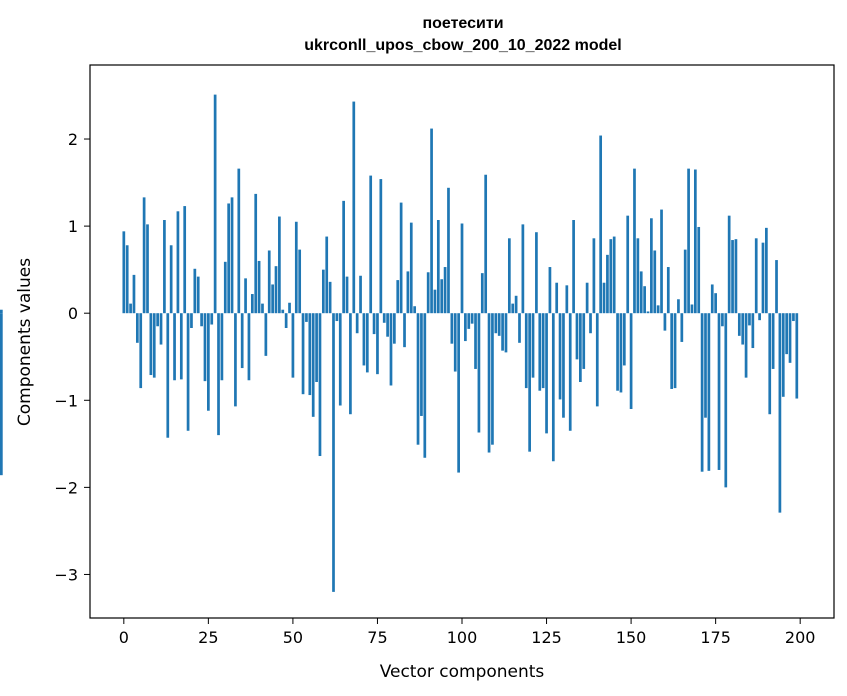 Image resolution: width=847 pixels, height=696 pixels. Describe the element at coordinates (462, 23) in the screenshot. I see `chart-title: поетесити` at that location.